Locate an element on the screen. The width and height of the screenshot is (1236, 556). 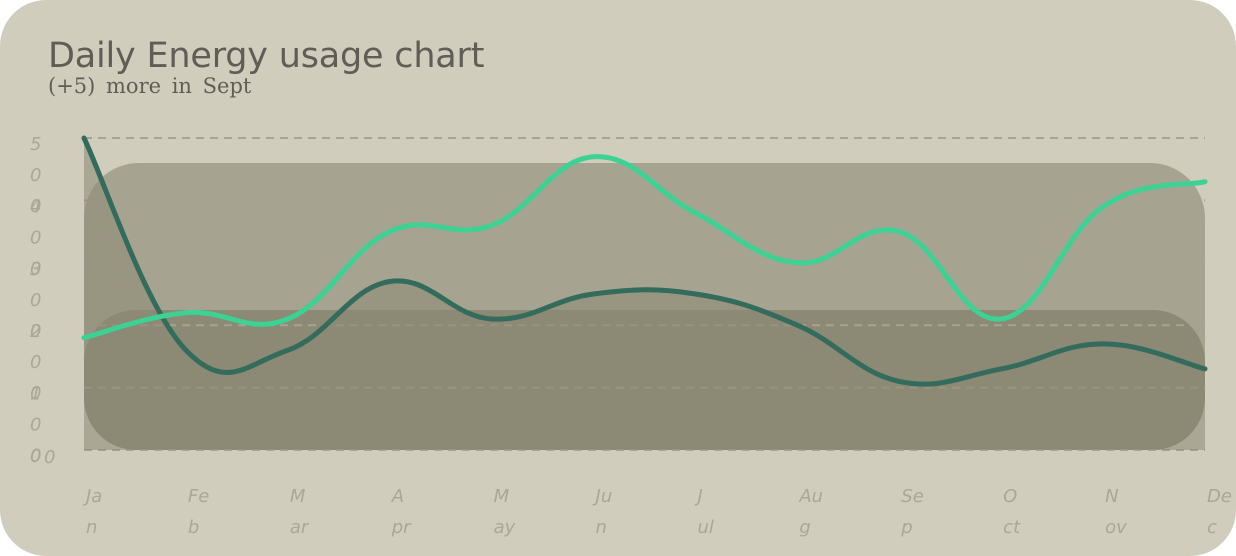
x-tick-label: ar is located at coordinates (300, 527).